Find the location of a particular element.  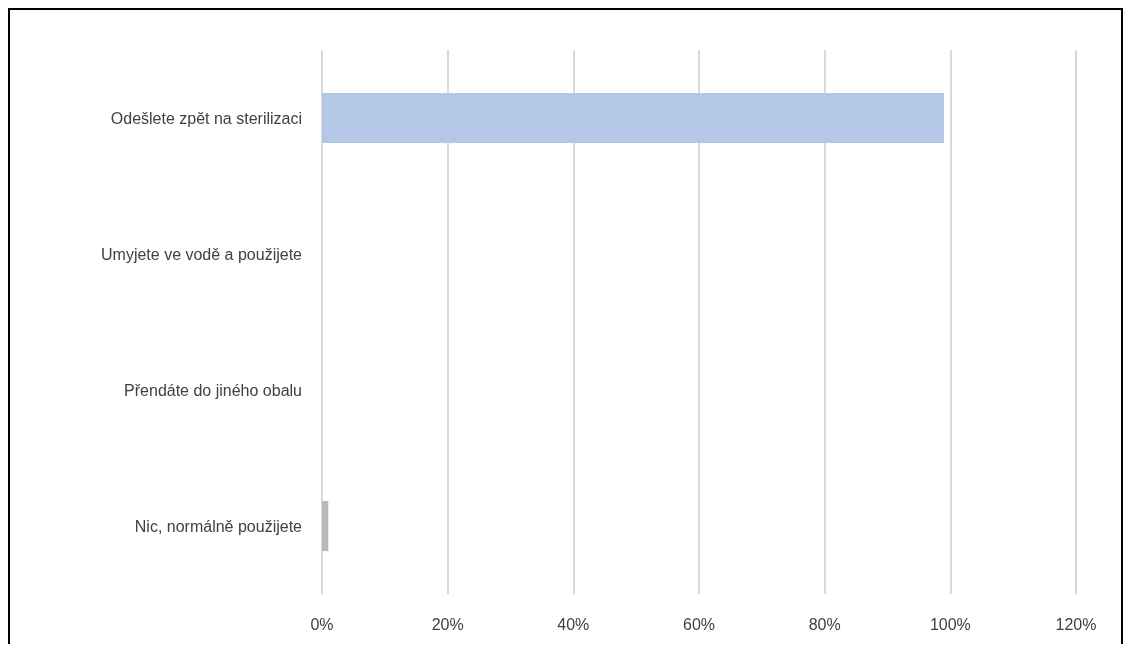

x-tick-label: 120% is located at coordinates (1076, 624).